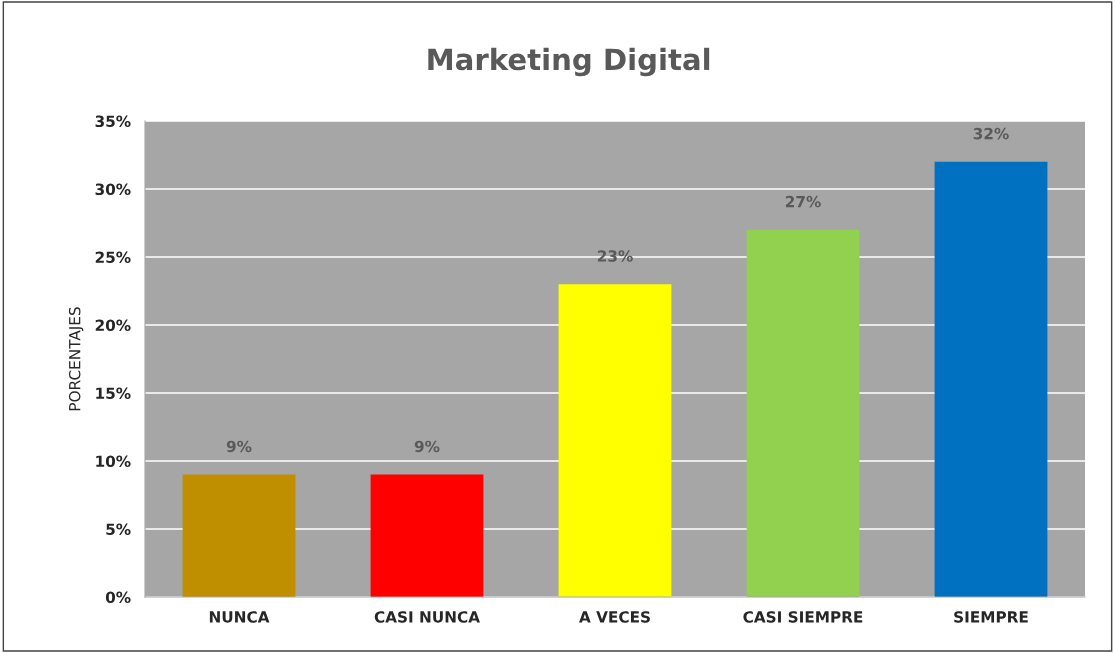 The height and width of the screenshot is (653, 1115). I want to click on y-tick-label: 20%, so click(113, 325).